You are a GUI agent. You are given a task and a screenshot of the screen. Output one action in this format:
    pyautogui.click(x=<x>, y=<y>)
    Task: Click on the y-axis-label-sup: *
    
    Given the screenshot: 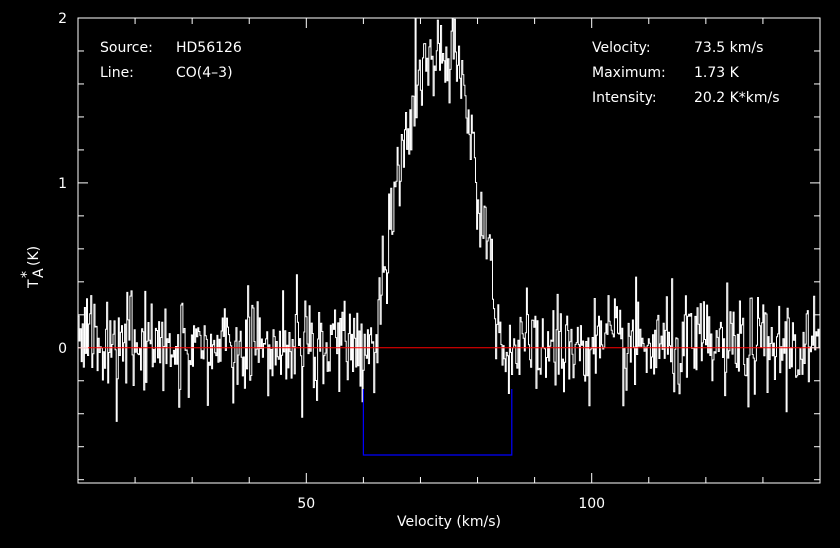 What is the action you would take?
    pyautogui.click(x=27, y=274)
    